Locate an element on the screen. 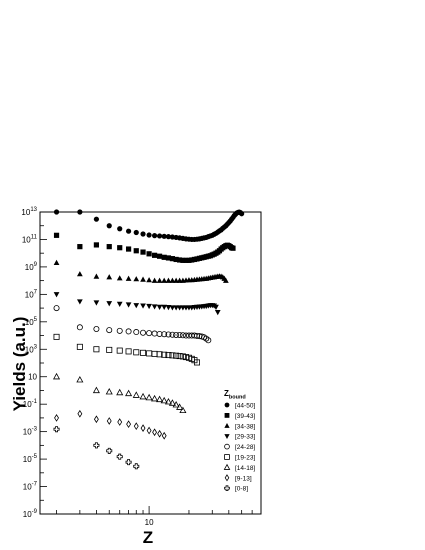 This screenshot has height=550, width=425. y-tick-label: 10⁻⁹ is located at coordinates (30, 514).